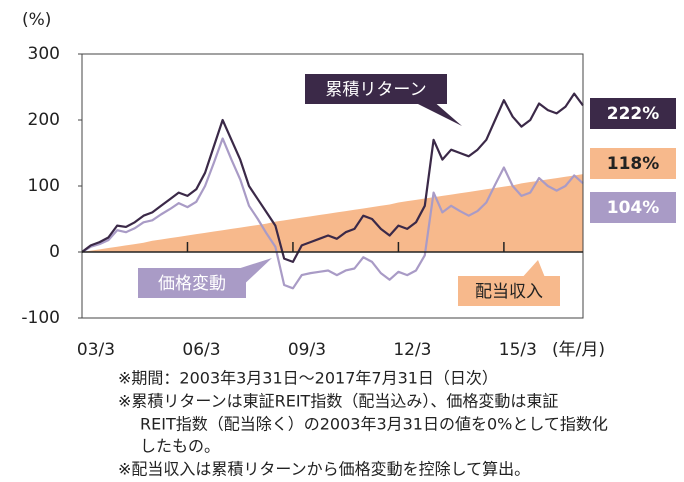 Image resolution: width=684 pixels, height=482 pixels. Describe the element at coordinates (96, 350) in the screenshot. I see `x-tick-label: 03/3` at that location.